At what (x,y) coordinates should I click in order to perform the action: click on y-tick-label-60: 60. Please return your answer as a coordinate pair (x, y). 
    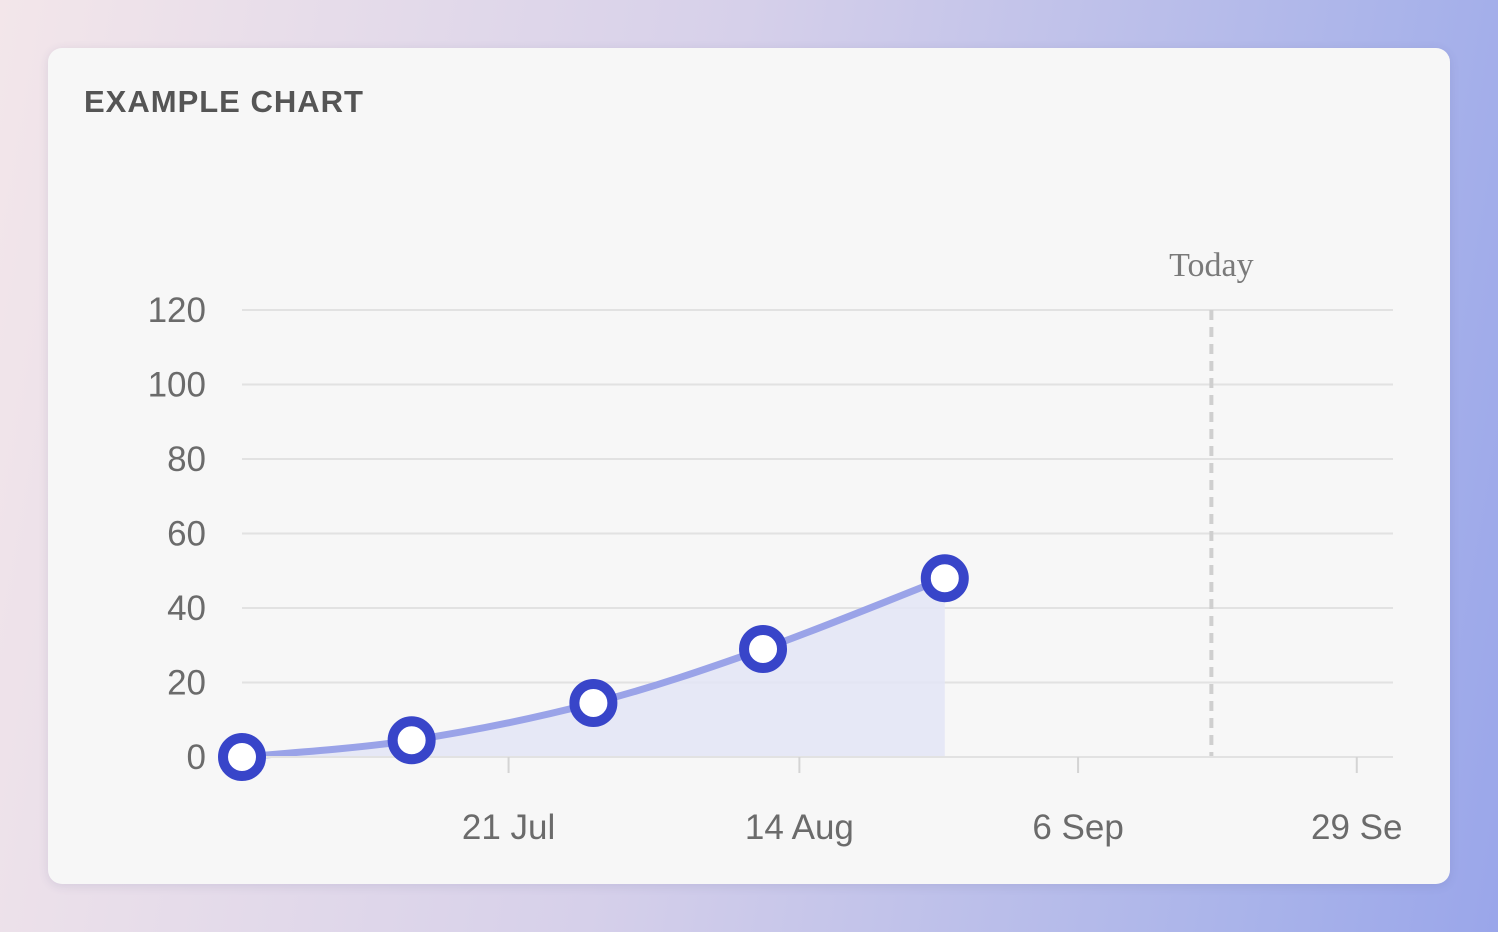
    Looking at the image, I should click on (186, 534).